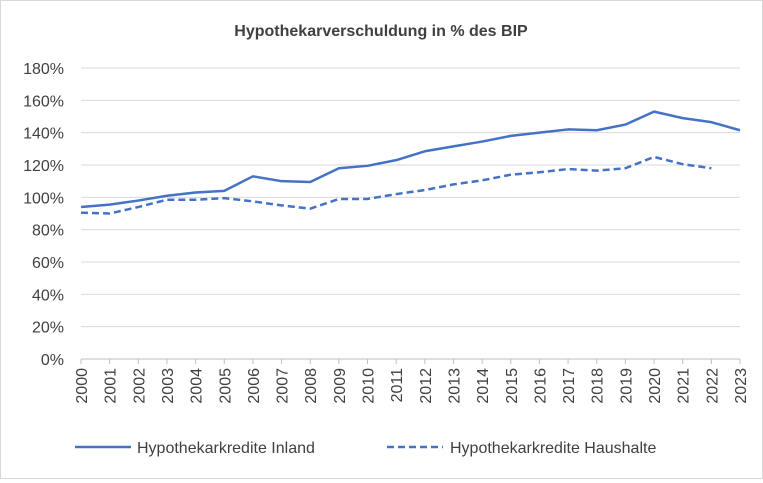  What do you see at coordinates (43, 198) in the screenshot?
I see `y-tick-label: 100%` at bounding box center [43, 198].